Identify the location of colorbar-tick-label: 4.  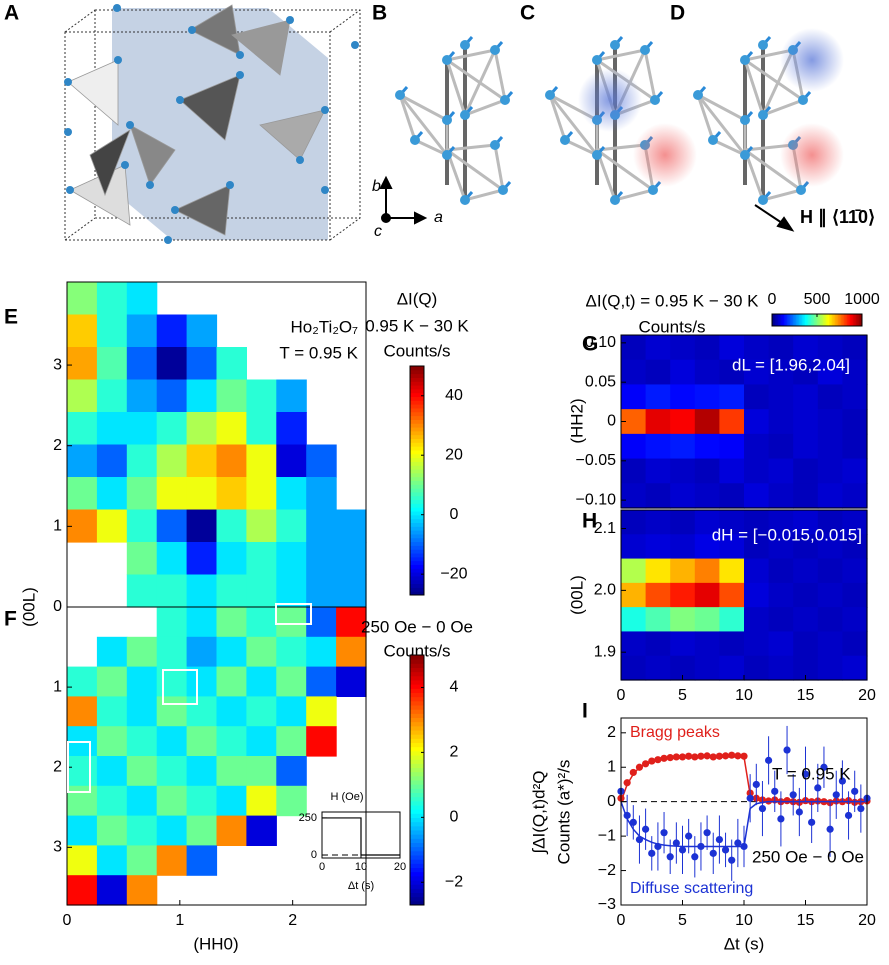
(454, 687).